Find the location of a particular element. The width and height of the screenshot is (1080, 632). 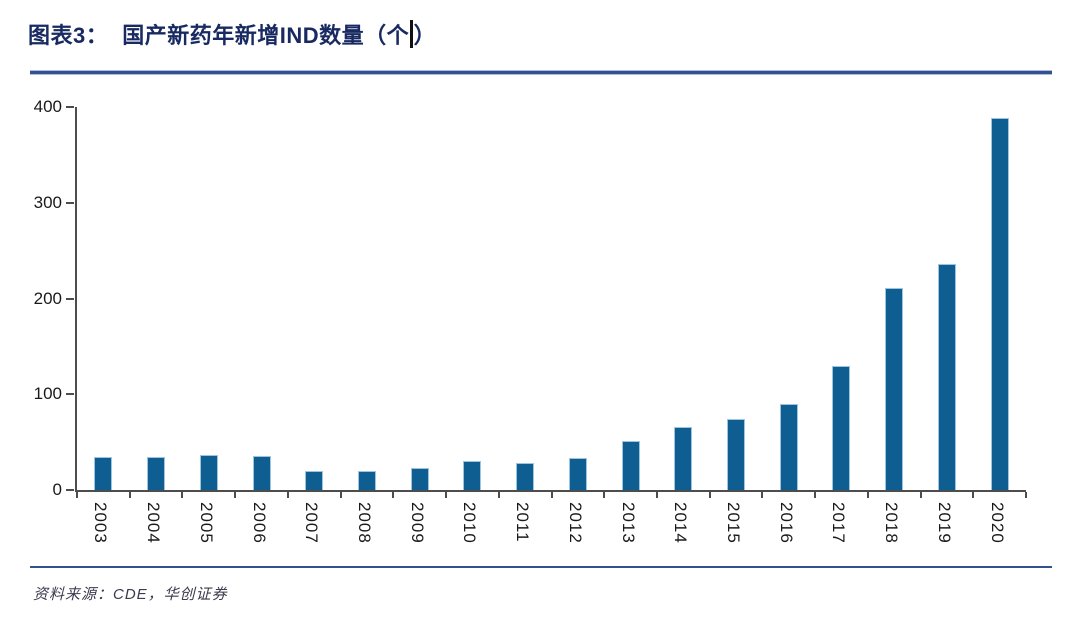

bar-2007 is located at coordinates (314, 480).